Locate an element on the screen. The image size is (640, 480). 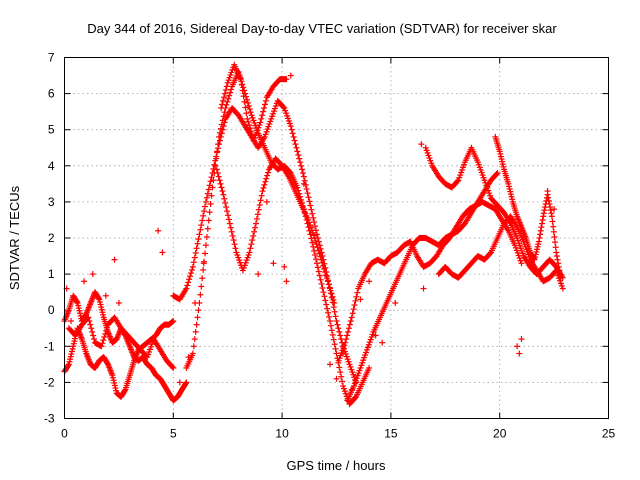
x-tick-label: 15 is located at coordinates (391, 434).